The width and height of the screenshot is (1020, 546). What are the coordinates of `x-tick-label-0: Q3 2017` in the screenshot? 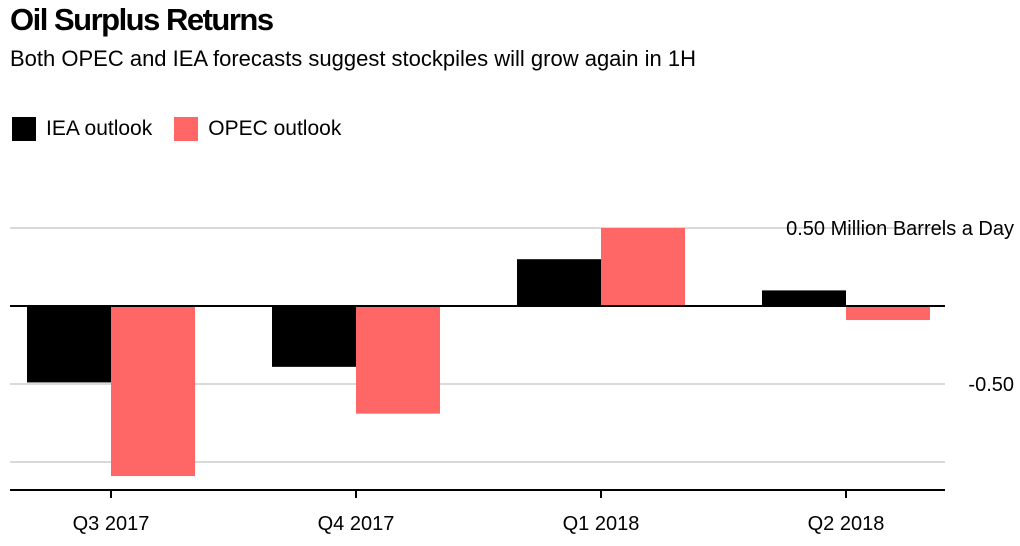 It's located at (111, 524).